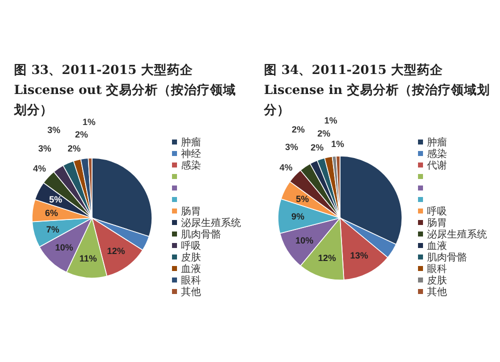 This screenshot has width=500, height=362. Describe the element at coordinates (359, 255) in the screenshot. I see `data-label: 13%` at that location.